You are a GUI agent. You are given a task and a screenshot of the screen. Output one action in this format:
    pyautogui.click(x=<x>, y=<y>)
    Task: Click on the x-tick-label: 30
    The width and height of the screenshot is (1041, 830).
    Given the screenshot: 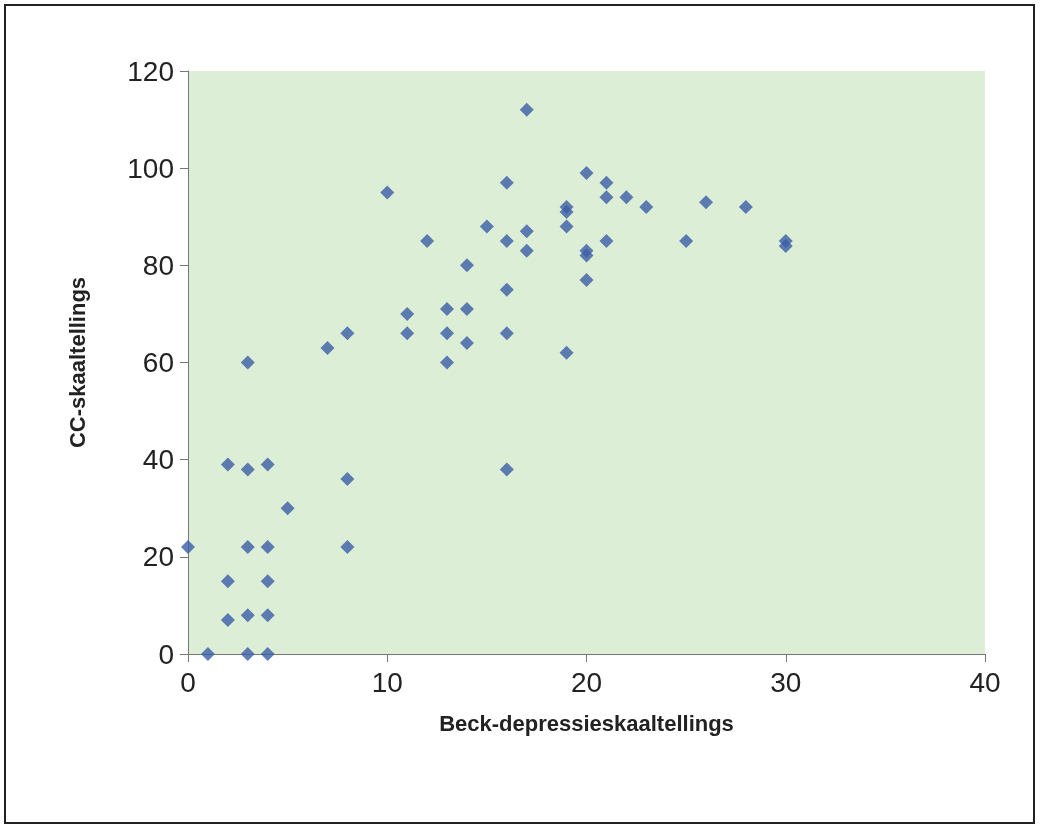 What is the action you would take?
    pyautogui.click(x=786, y=682)
    